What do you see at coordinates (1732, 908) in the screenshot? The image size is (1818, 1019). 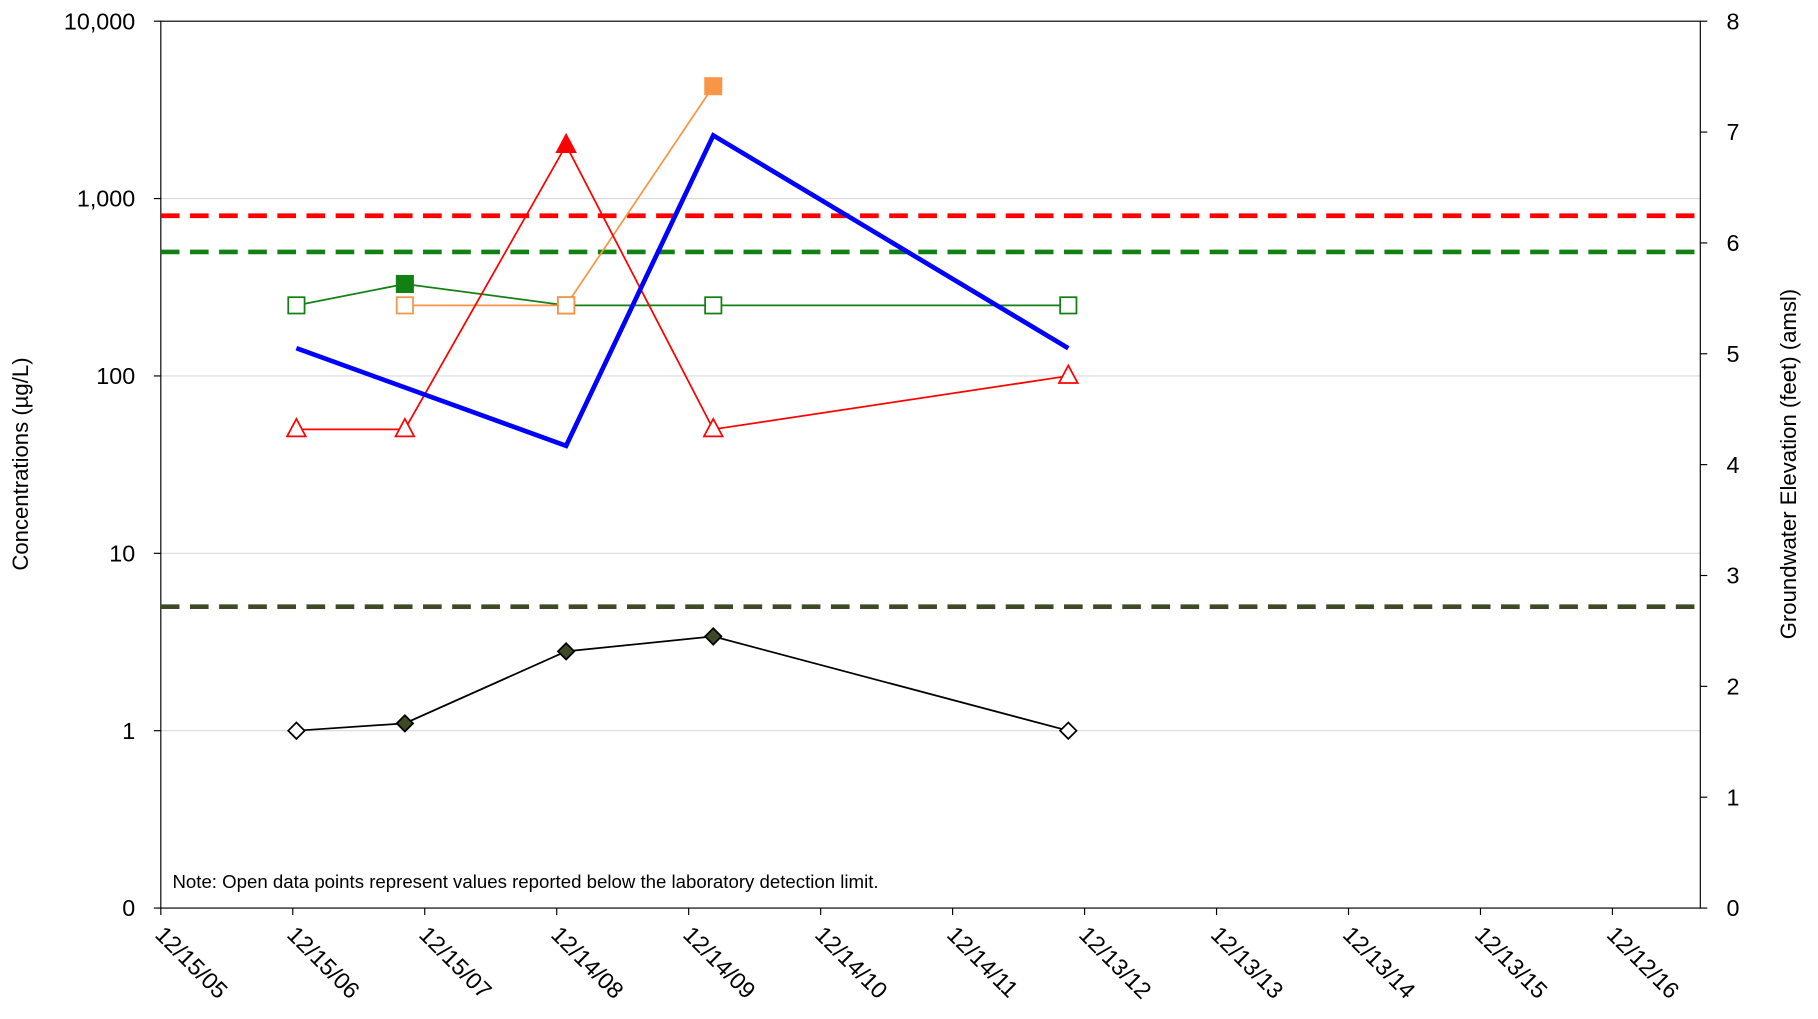 I see `y2-tick-label: 0` at bounding box center [1732, 908].